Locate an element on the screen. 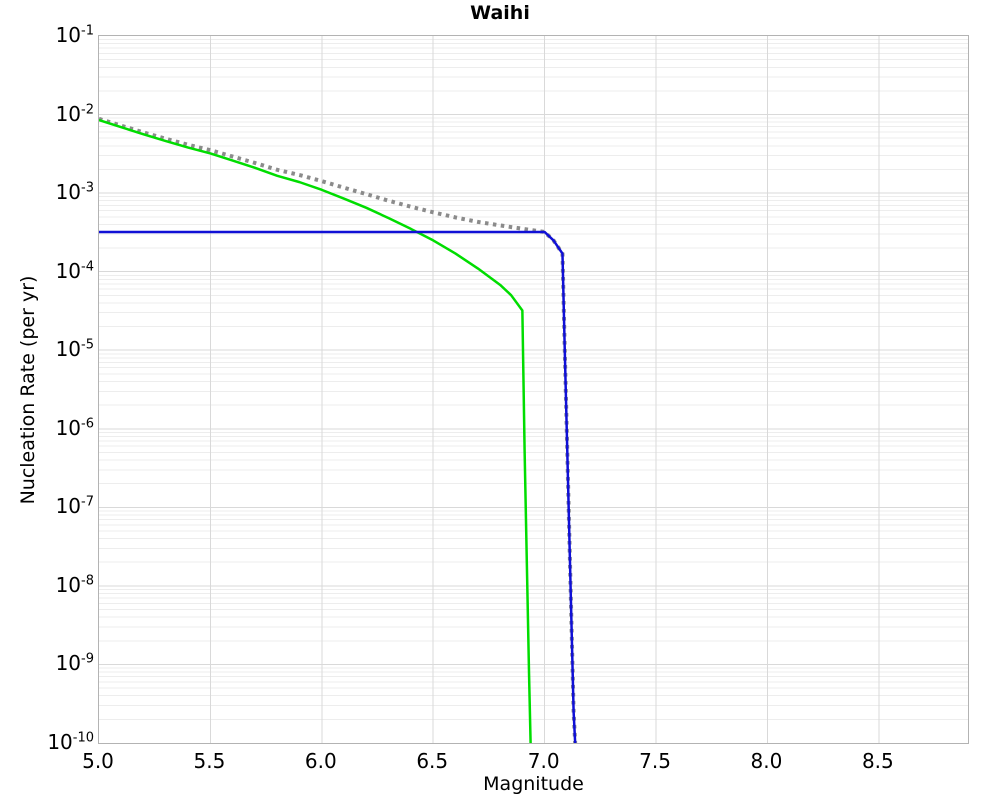 The image size is (1000, 800). x-tick-label: 5.0 is located at coordinates (98, 761).